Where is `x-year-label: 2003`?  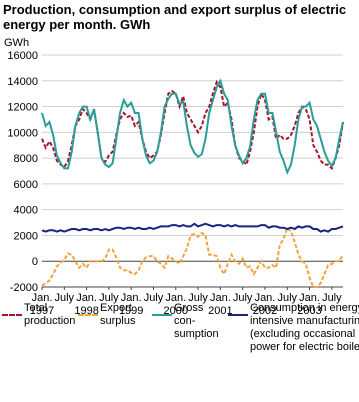
x-year-label: 2003 is located at coordinates (309, 311).